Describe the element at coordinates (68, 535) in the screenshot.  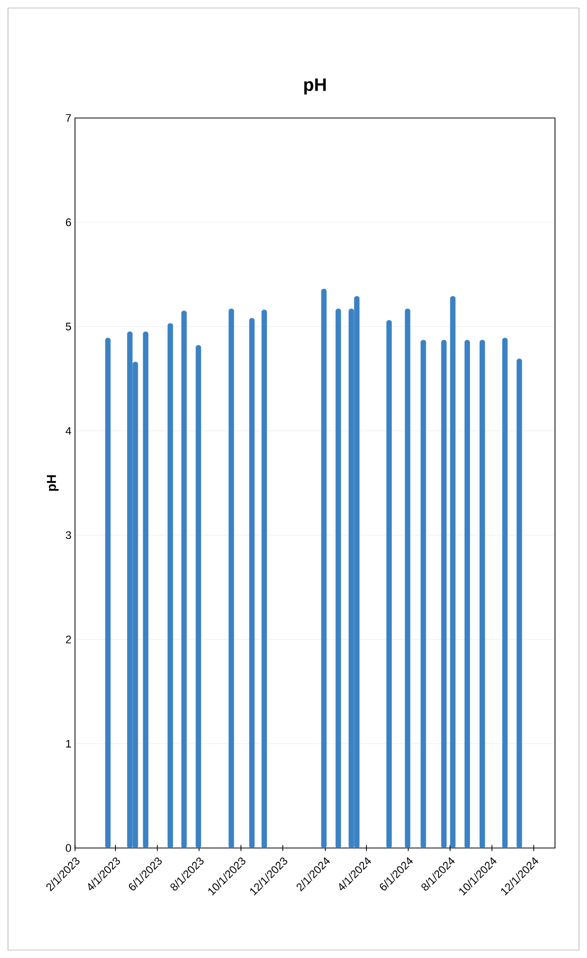
I see `y-tick-label: 3` at that location.